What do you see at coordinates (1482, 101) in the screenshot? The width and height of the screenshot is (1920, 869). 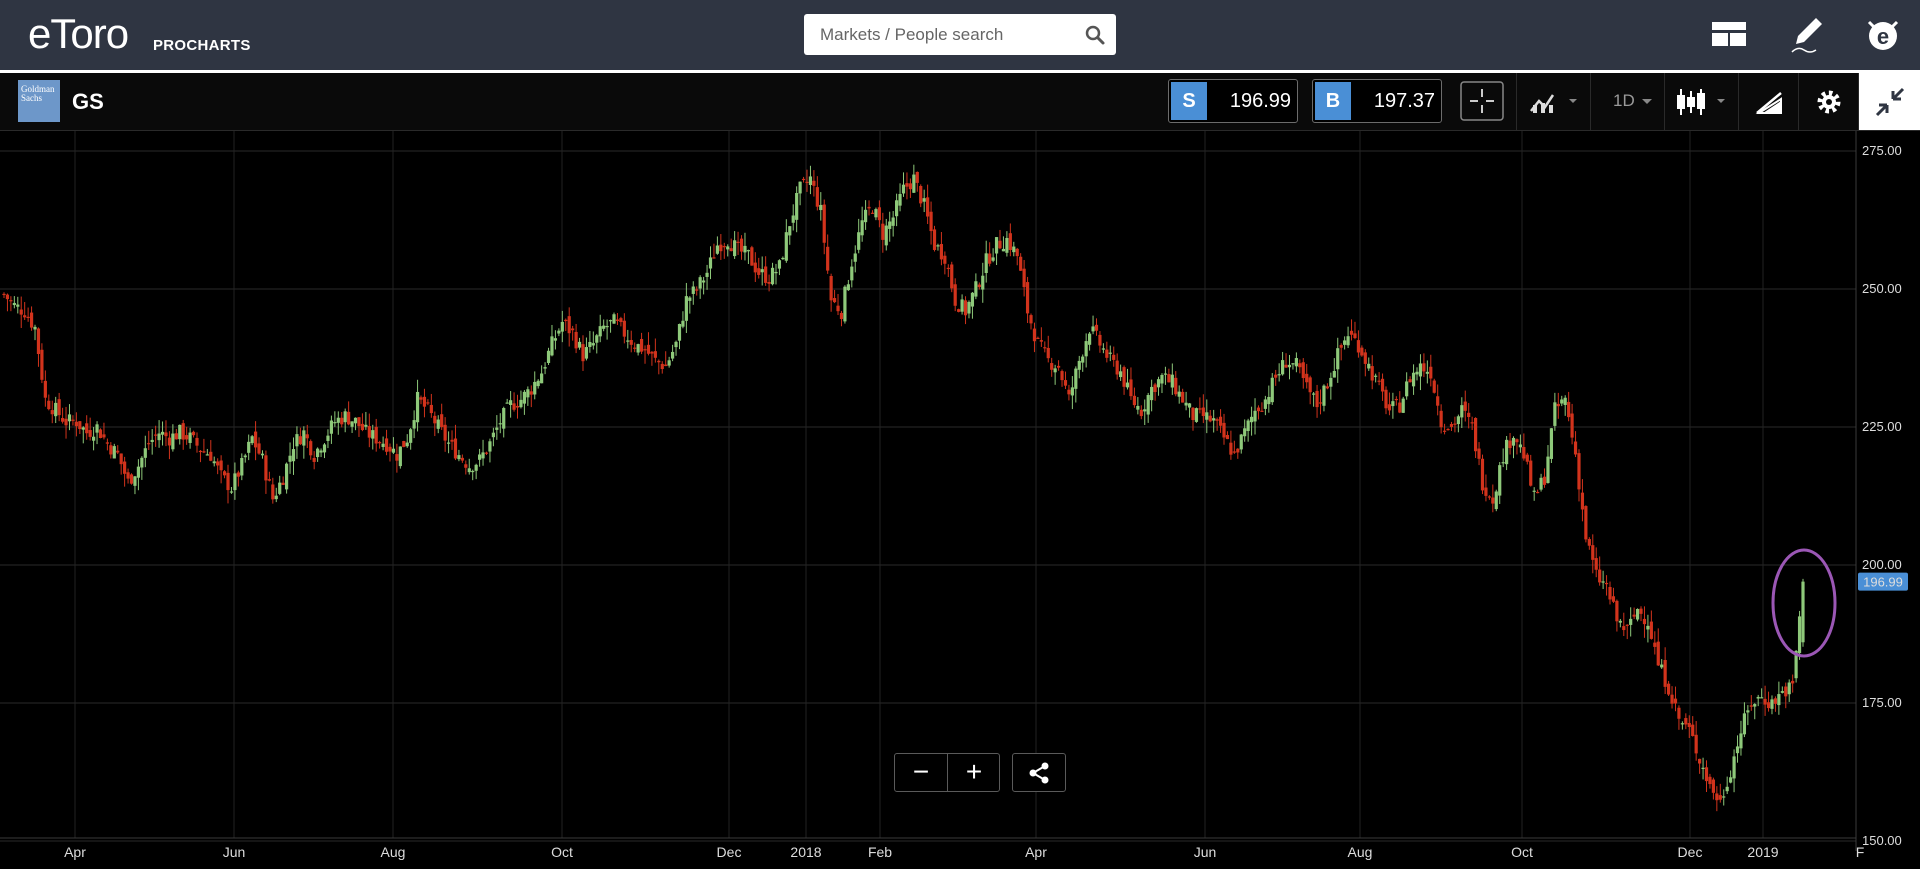 I see `crosshair-button` at bounding box center [1482, 101].